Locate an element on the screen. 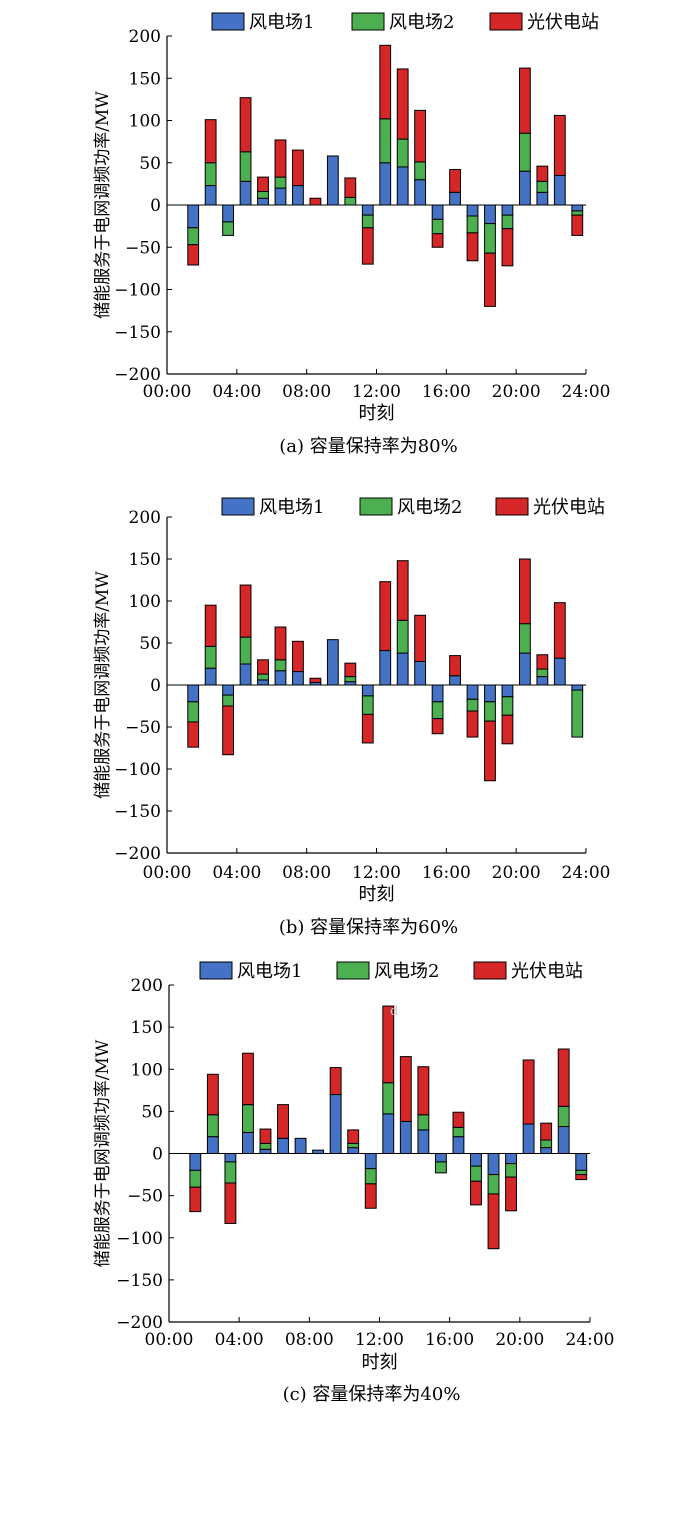 The width and height of the screenshot is (700, 1530). panel-caption: (a) 容量保持率为80% is located at coordinates (368, 446).